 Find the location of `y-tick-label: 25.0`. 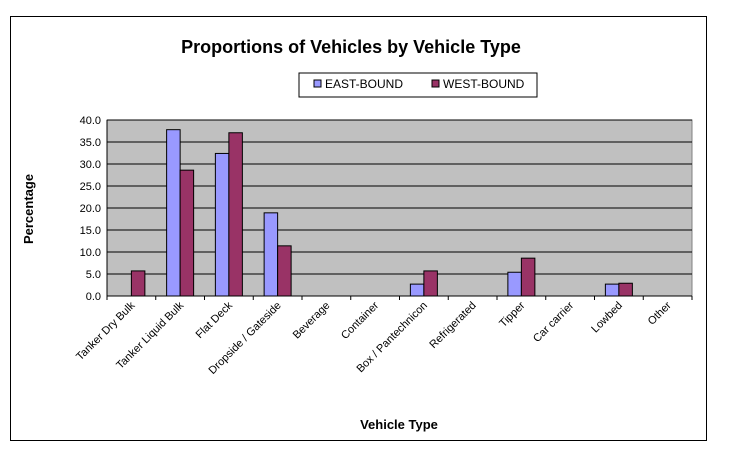

y-tick-label: 25.0 is located at coordinates (90, 187).